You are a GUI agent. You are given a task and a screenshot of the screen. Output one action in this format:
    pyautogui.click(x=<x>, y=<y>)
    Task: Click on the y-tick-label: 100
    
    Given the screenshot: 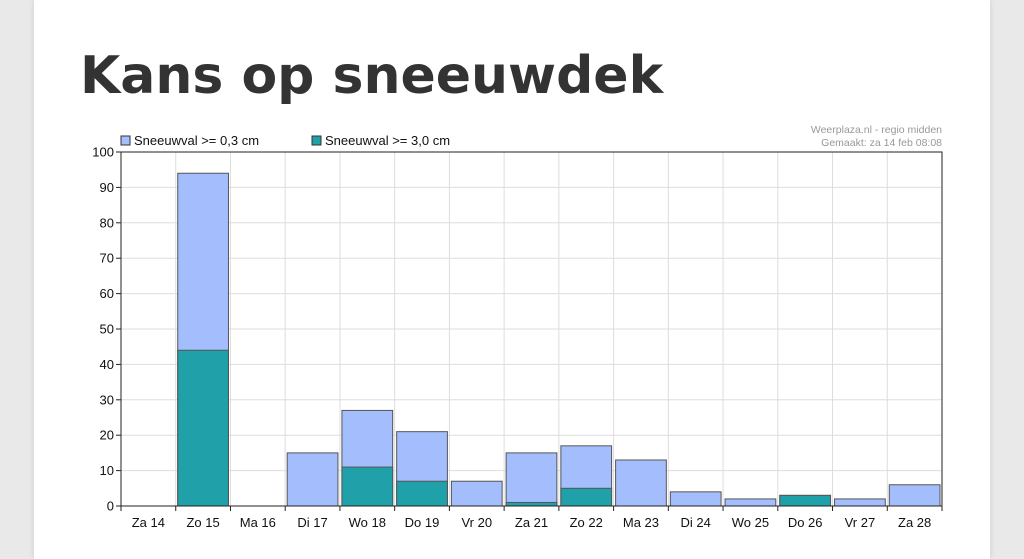 What is the action you would take?
    pyautogui.click(x=103, y=152)
    